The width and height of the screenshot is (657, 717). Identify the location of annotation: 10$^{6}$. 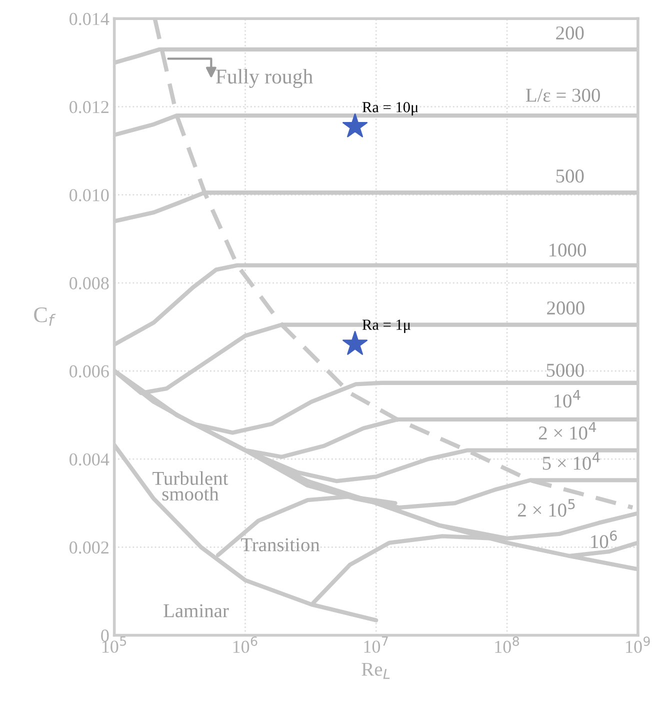
(604, 539).